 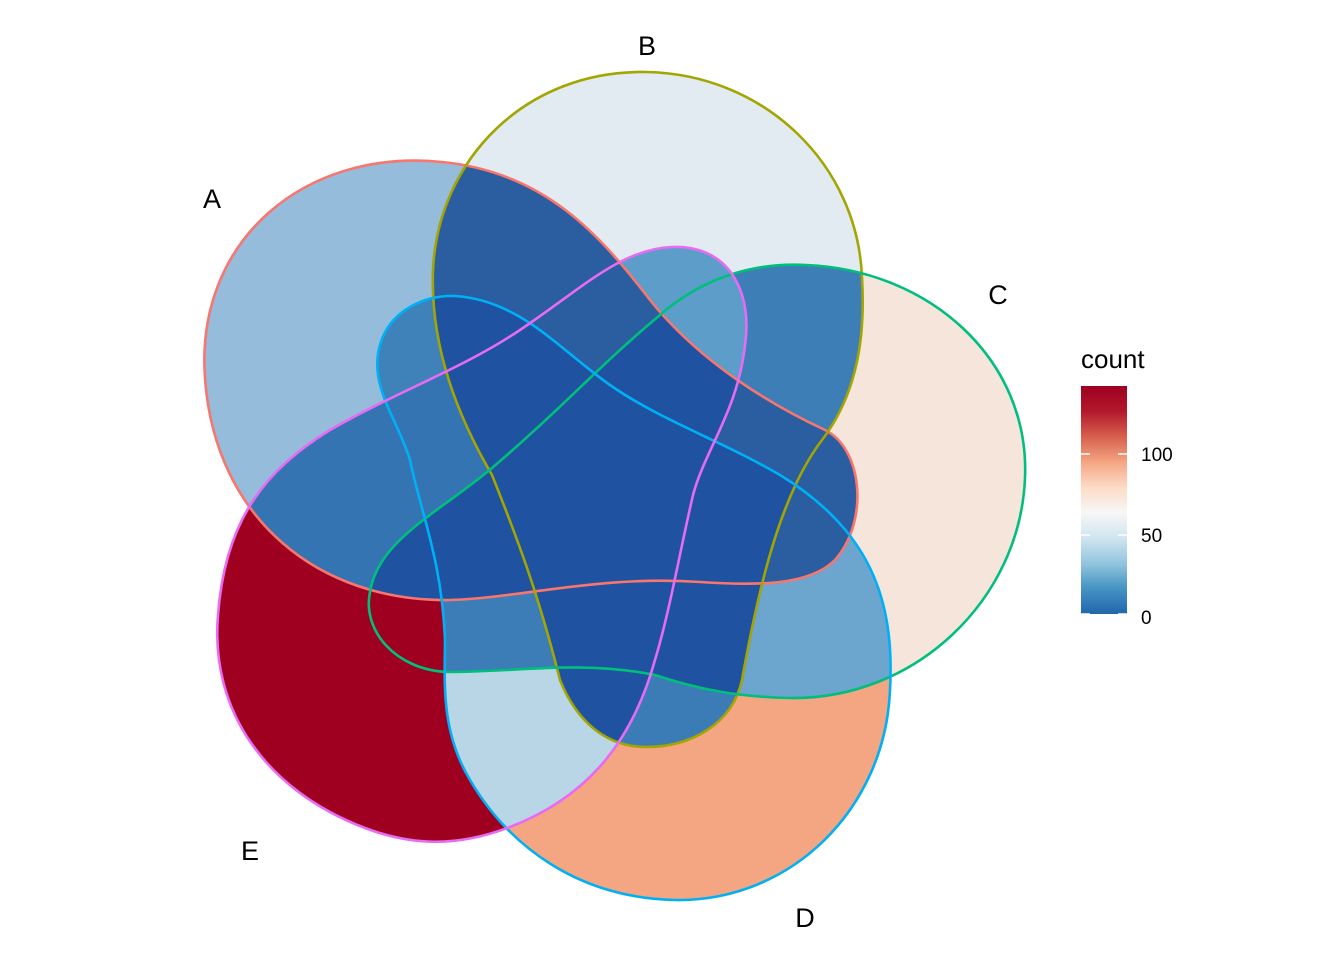 I want to click on legend-title: count, so click(x=1113, y=359).